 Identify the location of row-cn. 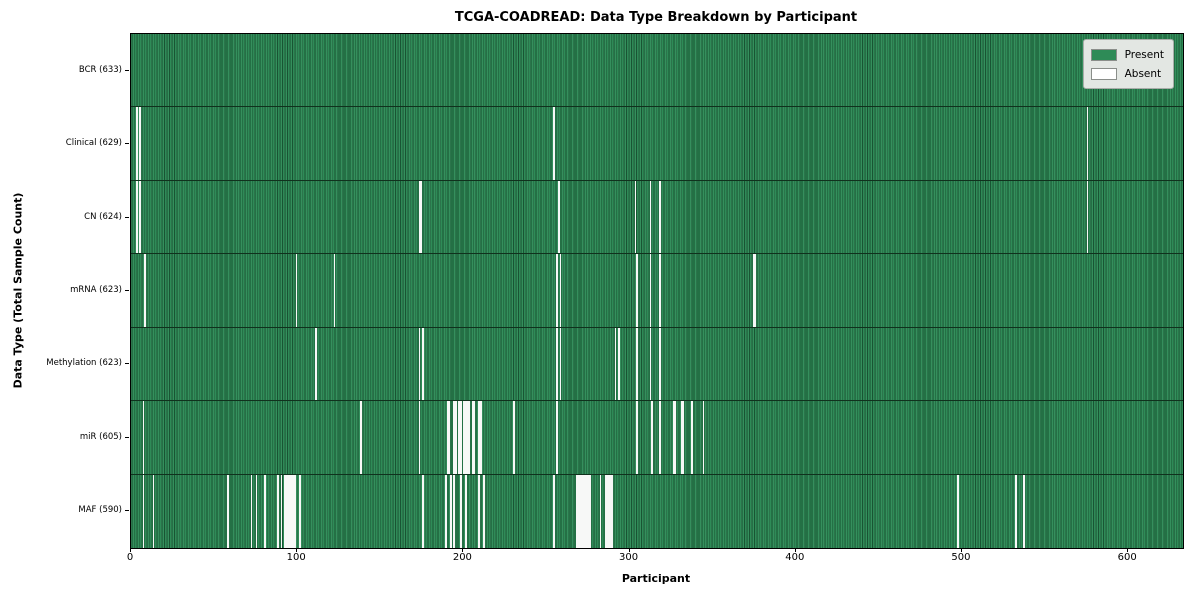
(657, 217).